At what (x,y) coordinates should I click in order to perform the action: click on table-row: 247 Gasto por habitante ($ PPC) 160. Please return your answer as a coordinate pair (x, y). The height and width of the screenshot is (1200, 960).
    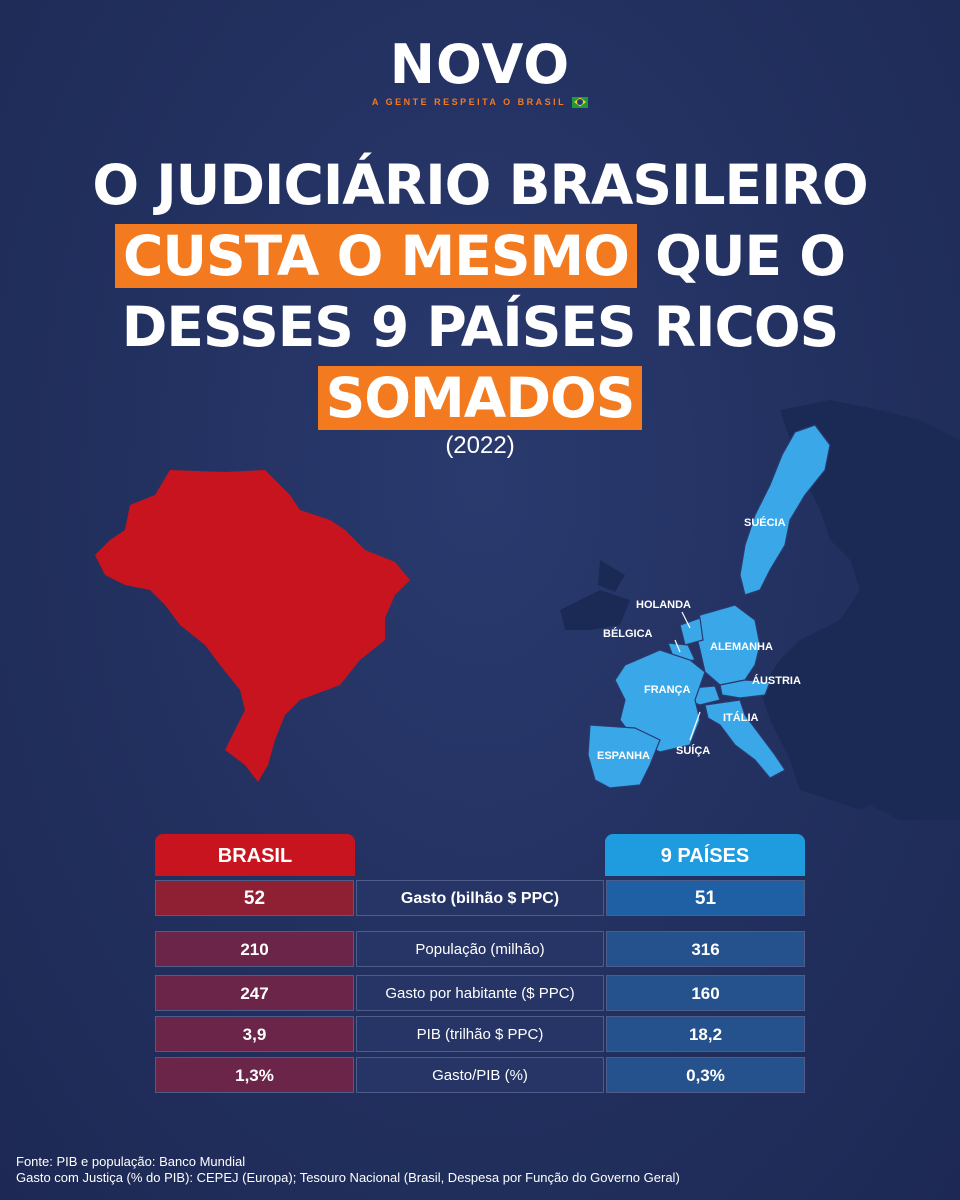
    Looking at the image, I should click on (480, 993).